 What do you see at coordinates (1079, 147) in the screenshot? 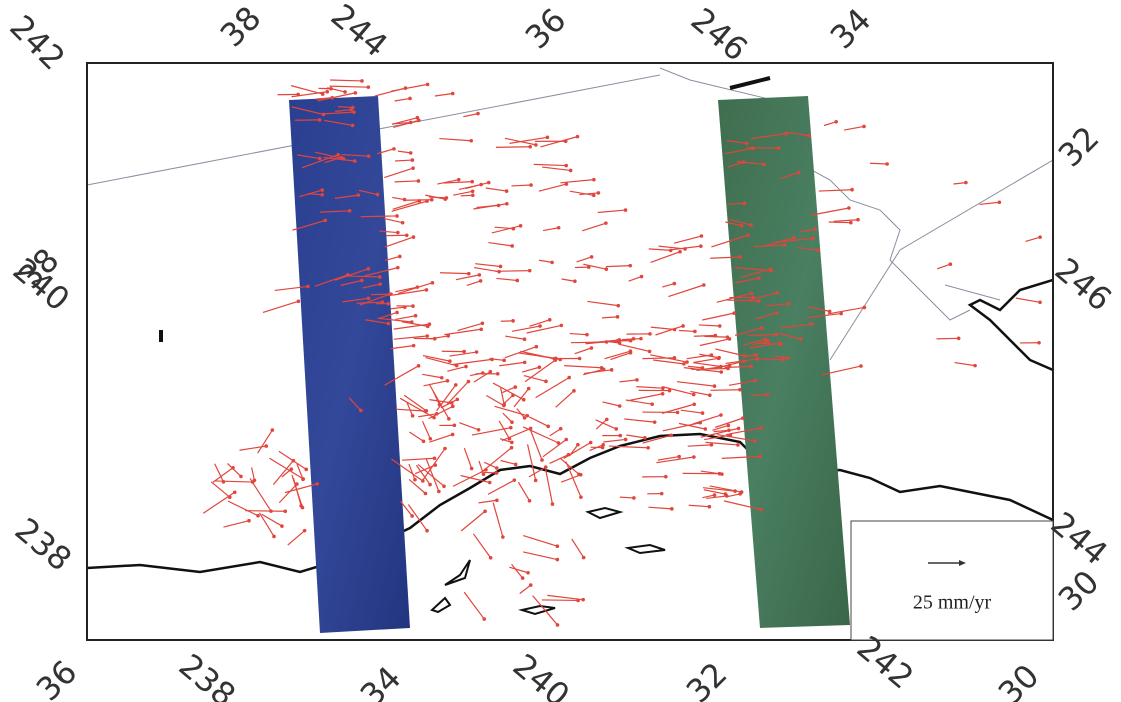
I see `right-tick-label: 32` at bounding box center [1079, 147].